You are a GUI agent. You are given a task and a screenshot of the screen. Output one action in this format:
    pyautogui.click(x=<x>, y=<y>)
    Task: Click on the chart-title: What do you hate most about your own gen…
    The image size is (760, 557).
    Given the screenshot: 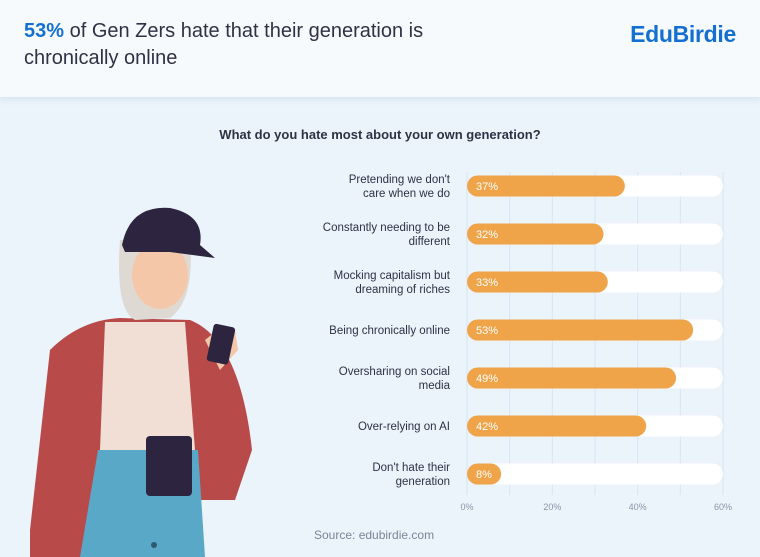 What is the action you would take?
    pyautogui.click(x=380, y=134)
    